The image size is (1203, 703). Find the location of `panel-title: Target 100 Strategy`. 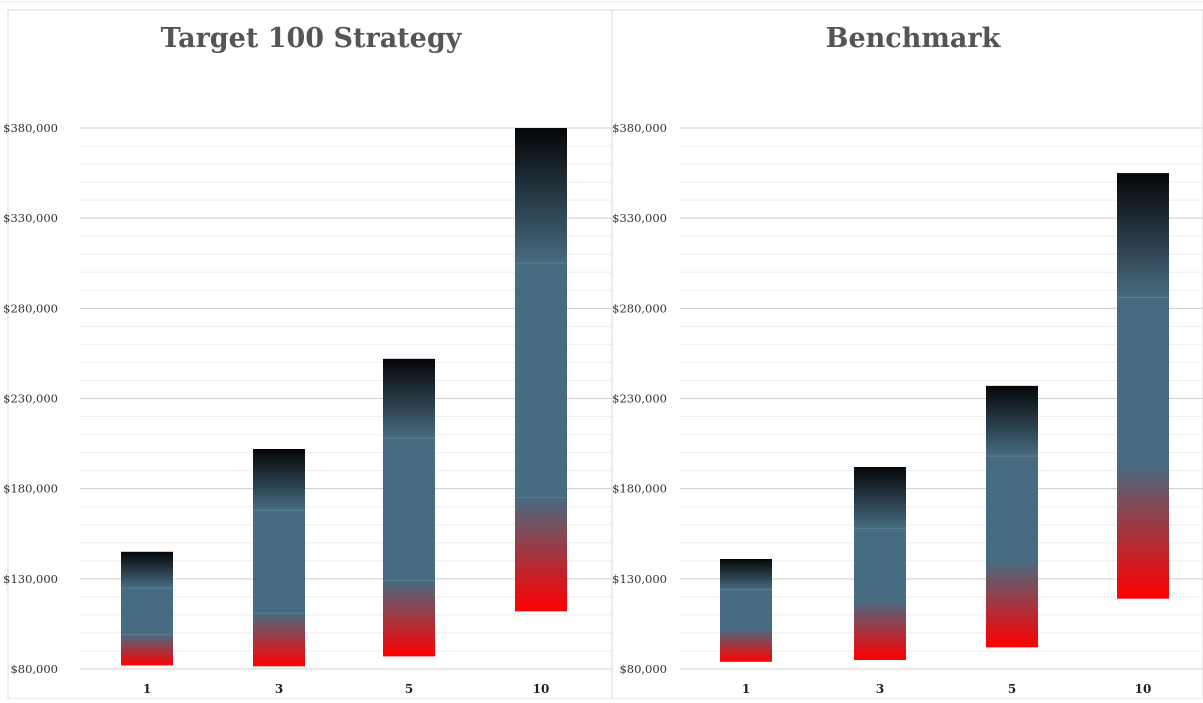

panel-title: Target 100 Strategy is located at coordinates (312, 38).